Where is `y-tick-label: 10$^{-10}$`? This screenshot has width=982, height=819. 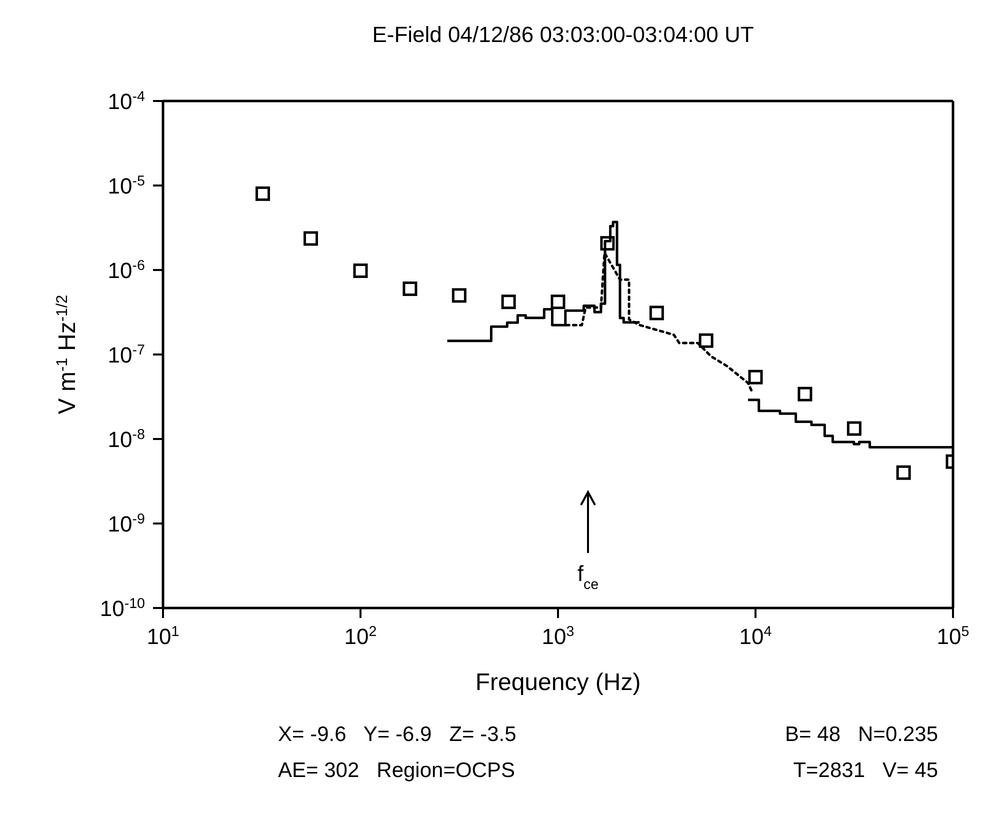
y-tick-label: 10$^{-10}$ is located at coordinates (123, 608).